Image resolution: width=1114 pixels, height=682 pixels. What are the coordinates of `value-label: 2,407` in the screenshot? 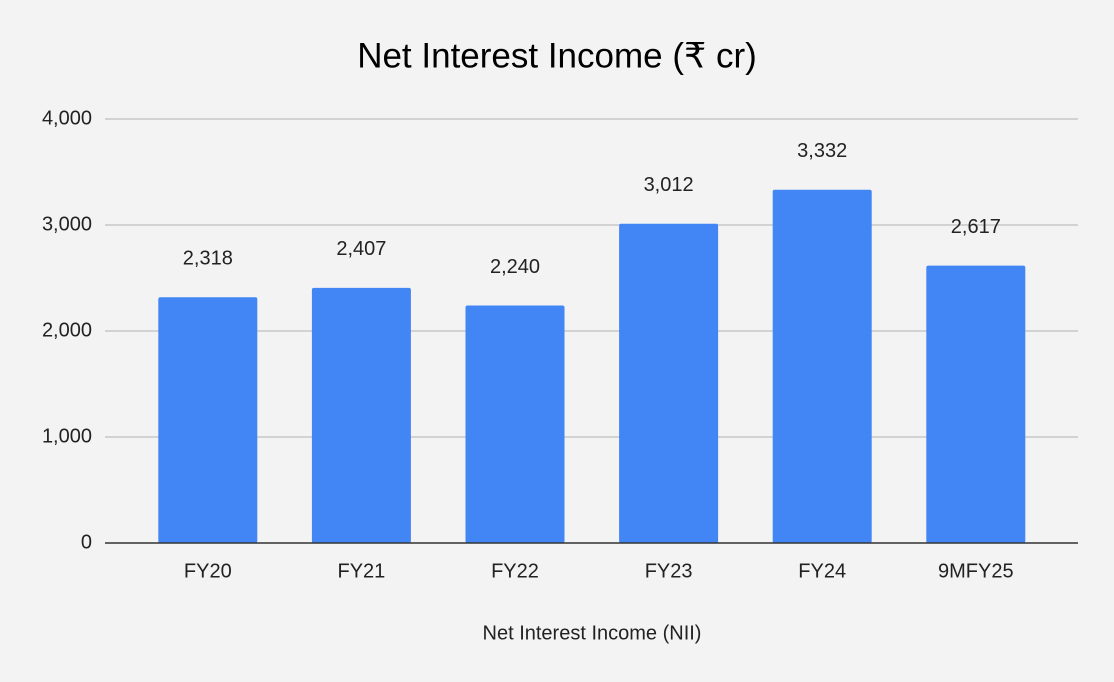 It's located at (361, 249).